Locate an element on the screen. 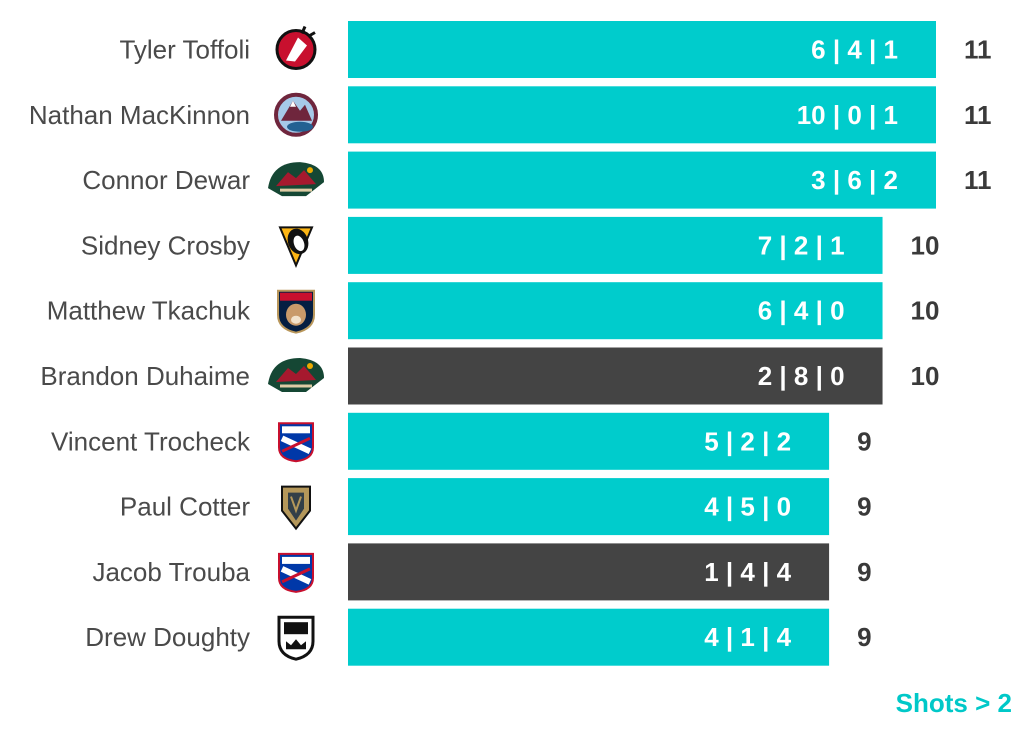 The width and height of the screenshot is (1024, 731). breakdown-label: 3 | 6 | 2 is located at coordinates (854, 180).